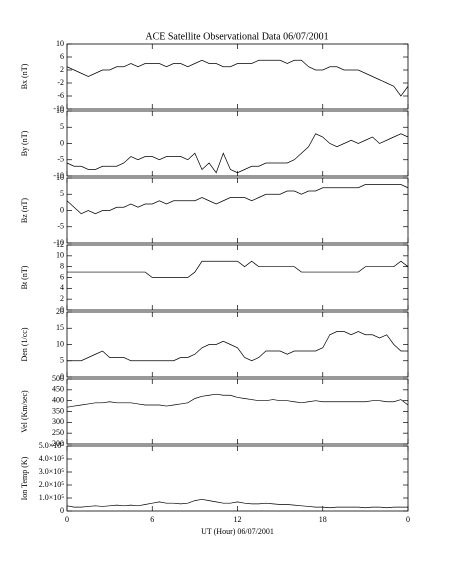 This screenshot has height=567, width=454. Describe the element at coordinates (60, 82) in the screenshot. I see `y-tick-label: -2` at that location.